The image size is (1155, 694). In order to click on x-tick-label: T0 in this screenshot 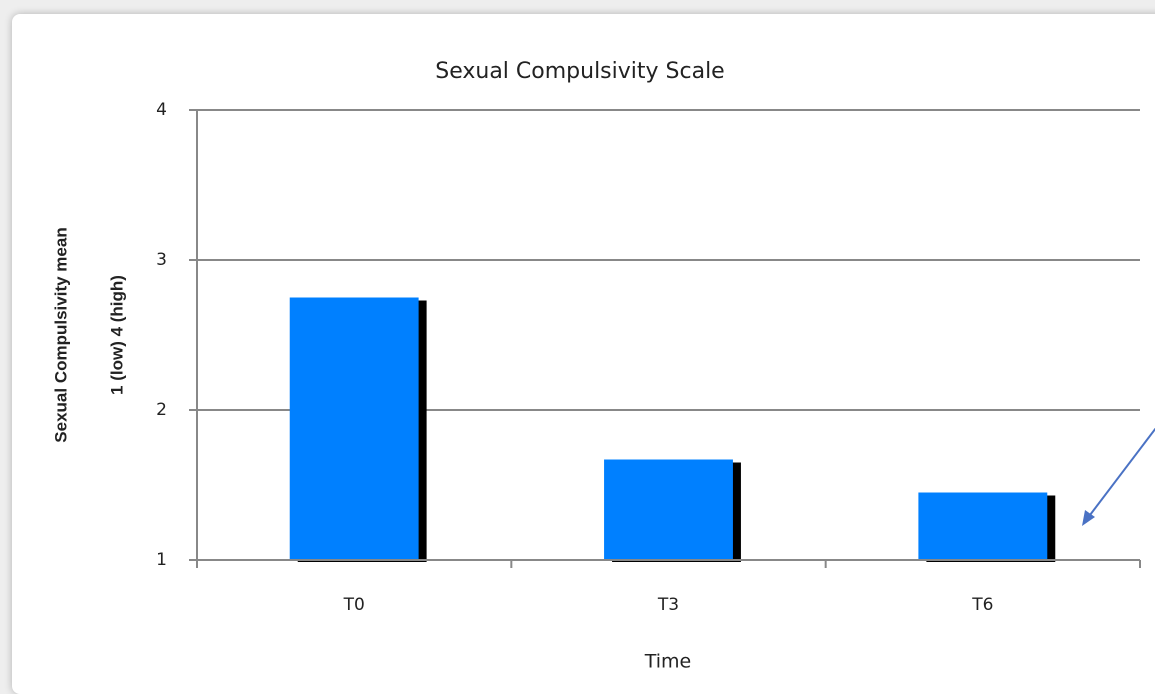, I will do `click(354, 605)`.